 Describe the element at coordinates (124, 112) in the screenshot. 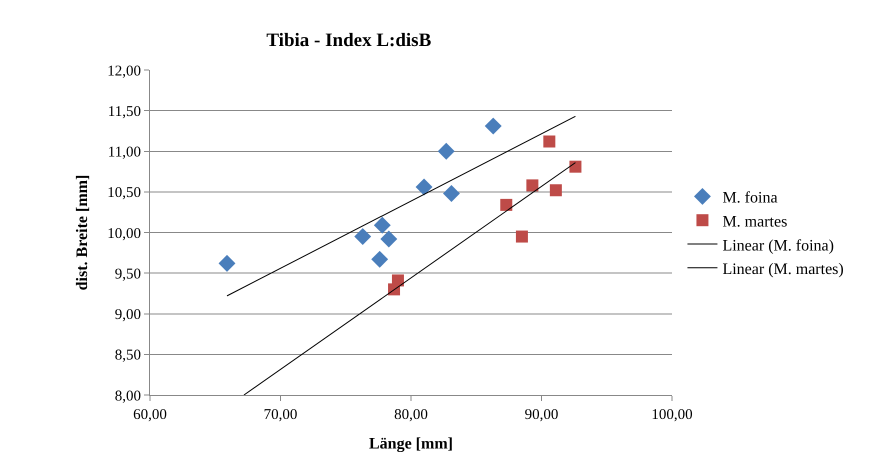

I see `y-tick-label: 11,50` at that location.